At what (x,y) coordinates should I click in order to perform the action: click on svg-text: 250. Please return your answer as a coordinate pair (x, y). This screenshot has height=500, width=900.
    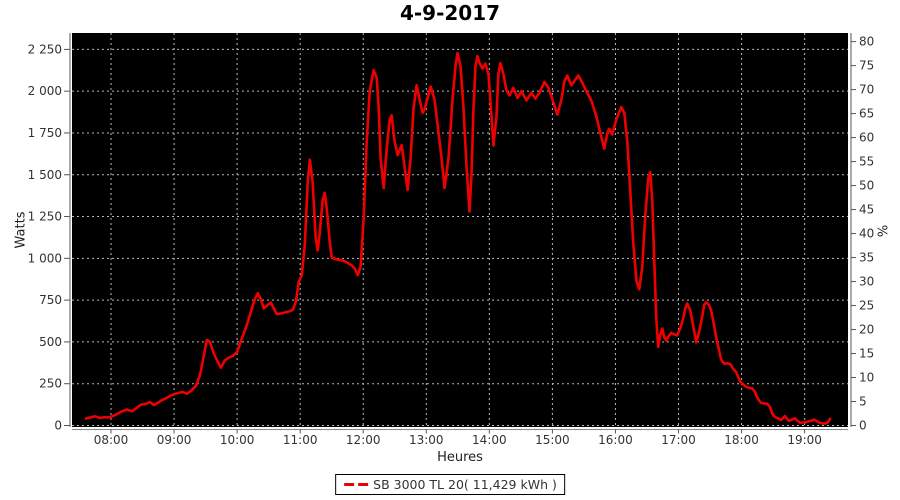
    Looking at the image, I should click on (50, 384).